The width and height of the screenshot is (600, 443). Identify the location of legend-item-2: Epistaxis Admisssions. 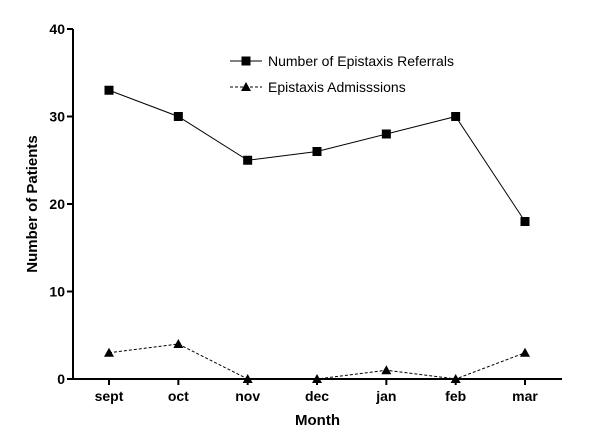
(318, 87).